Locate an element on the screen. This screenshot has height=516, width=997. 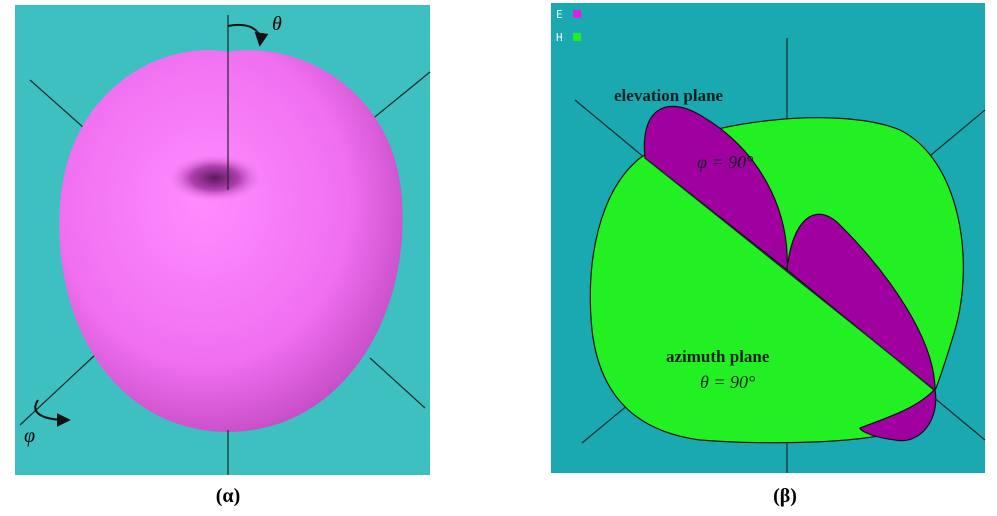
caption: (β) is located at coordinates (785, 496).